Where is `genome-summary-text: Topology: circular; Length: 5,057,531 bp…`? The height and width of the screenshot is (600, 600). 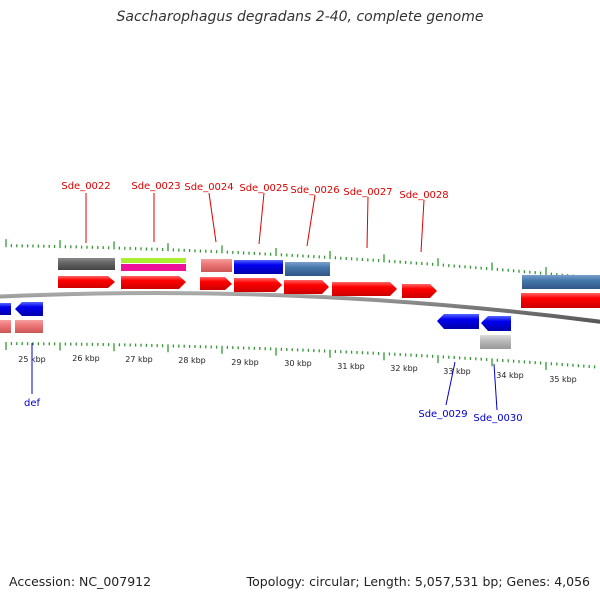
genome-summary-text: Topology: circular; Length: 5,057,531 bp… is located at coordinates (418, 581).